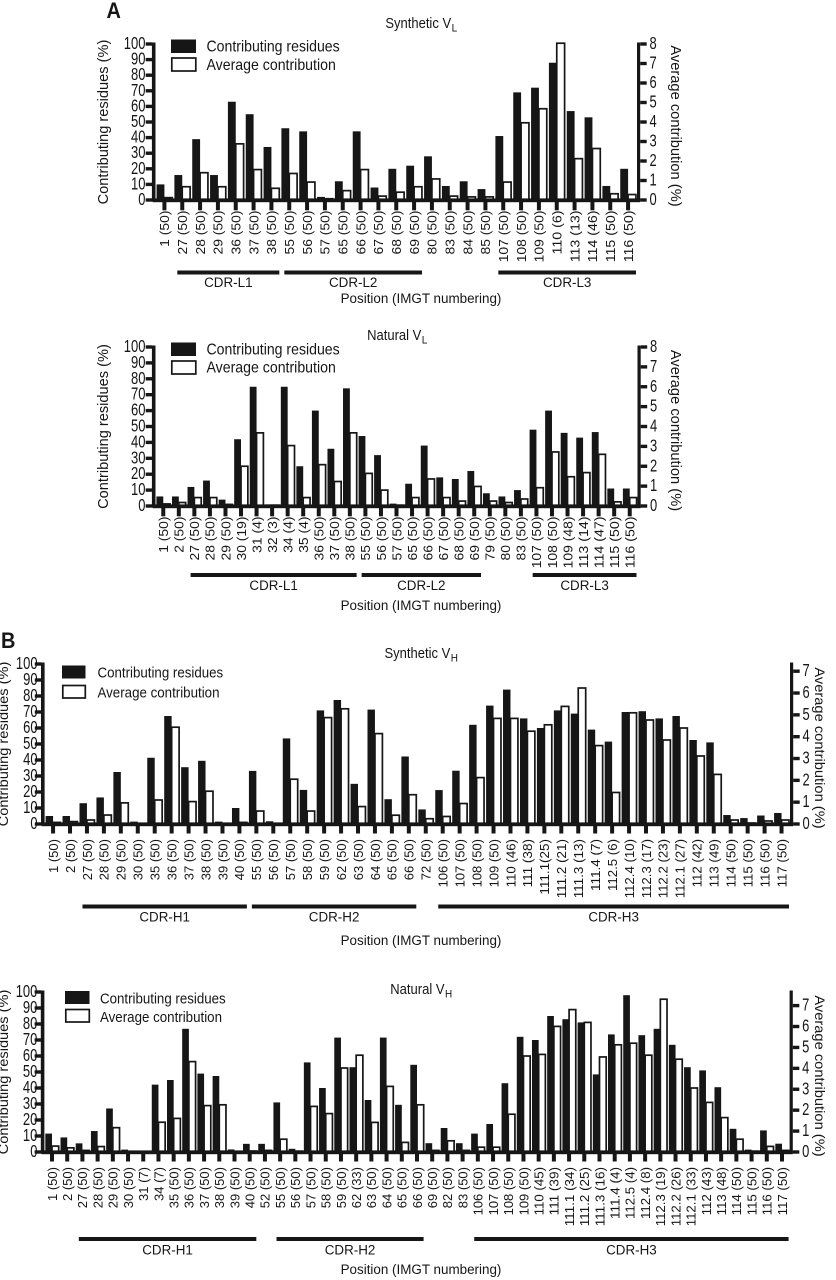 The height and width of the screenshot is (1280, 836). I want to click on svg-text: 112 (42), so click(697, 863).